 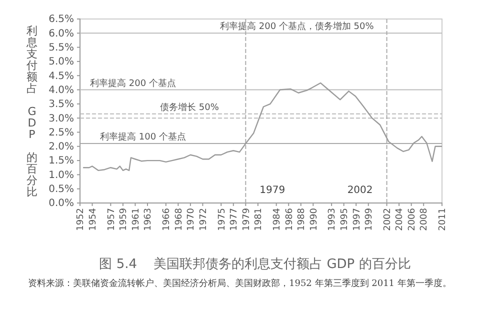 I want to click on text: 利息支付额占 GDP 的百分比, so click(x=32, y=111).